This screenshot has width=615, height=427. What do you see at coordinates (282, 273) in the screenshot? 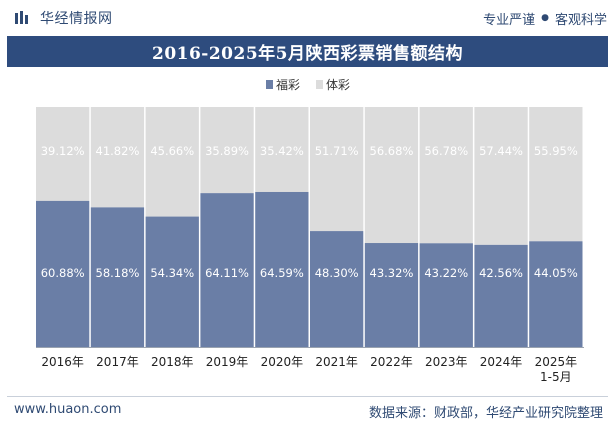
I see `data-label-fucai-5: 64.59%` at bounding box center [282, 273].